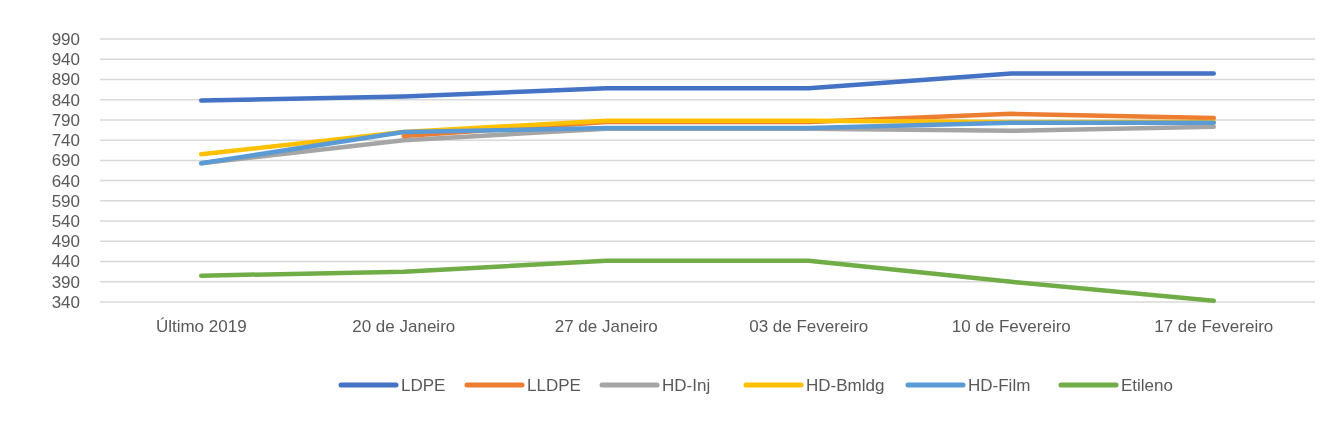 Image resolution: width=1341 pixels, height=422 pixels. What do you see at coordinates (65, 181) in the screenshot?
I see `y-tick-label: 640` at bounding box center [65, 181].